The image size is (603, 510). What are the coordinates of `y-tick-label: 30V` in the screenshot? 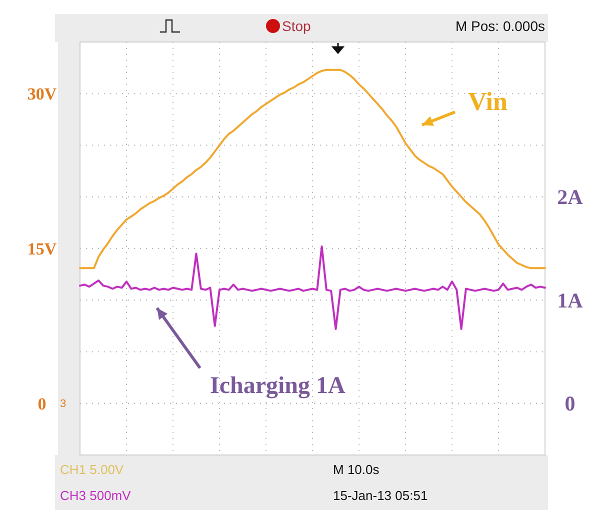 It's located at (42, 94).